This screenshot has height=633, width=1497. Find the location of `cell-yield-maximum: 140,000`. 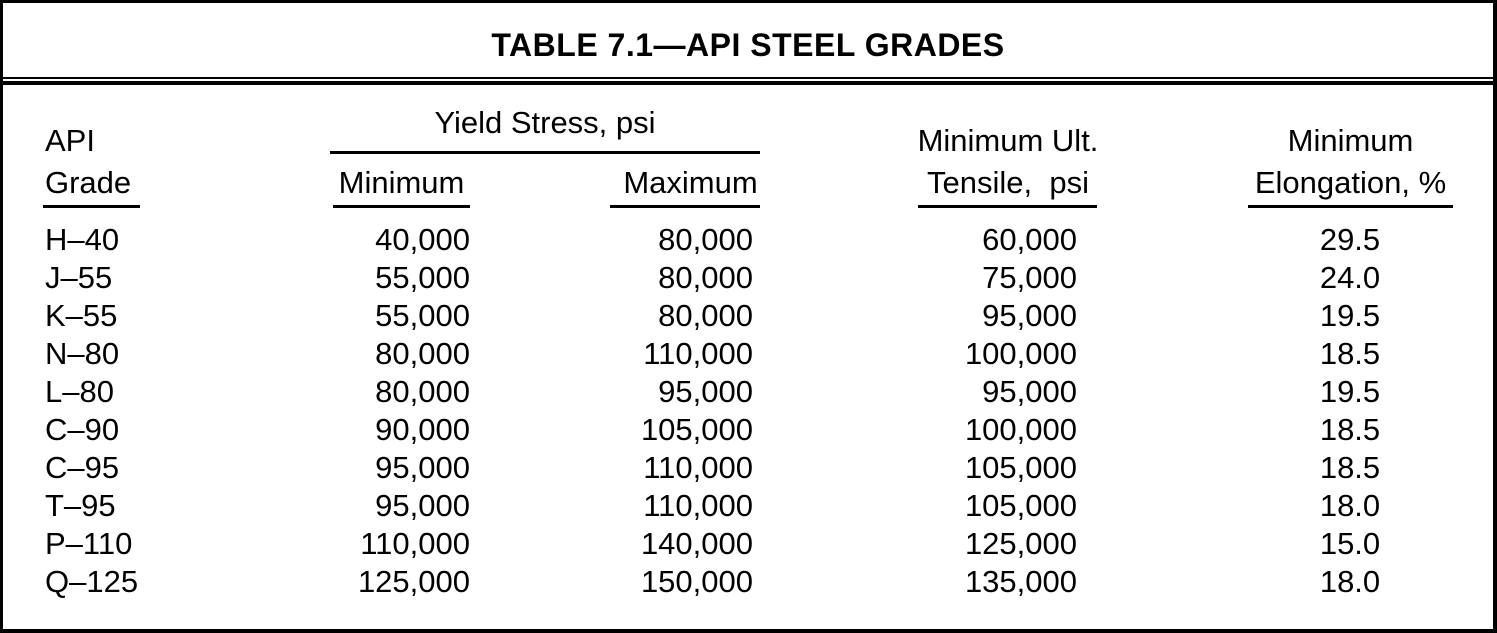

cell-yield-maximum: 140,000 is located at coordinates (696, 543).